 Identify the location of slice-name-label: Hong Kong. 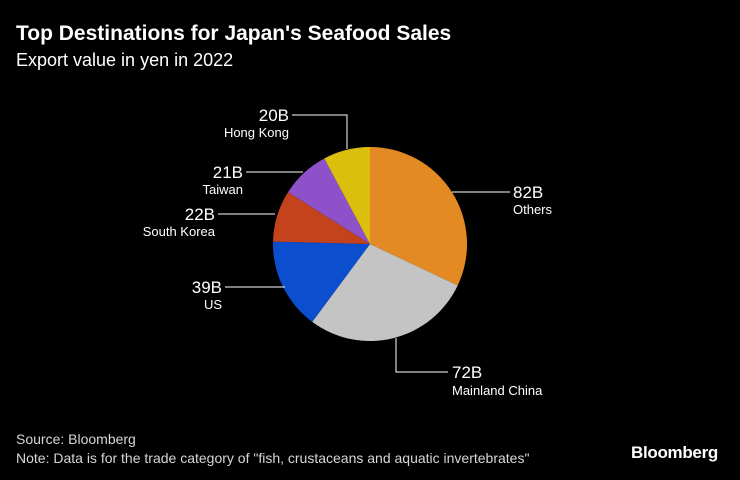
(256, 132).